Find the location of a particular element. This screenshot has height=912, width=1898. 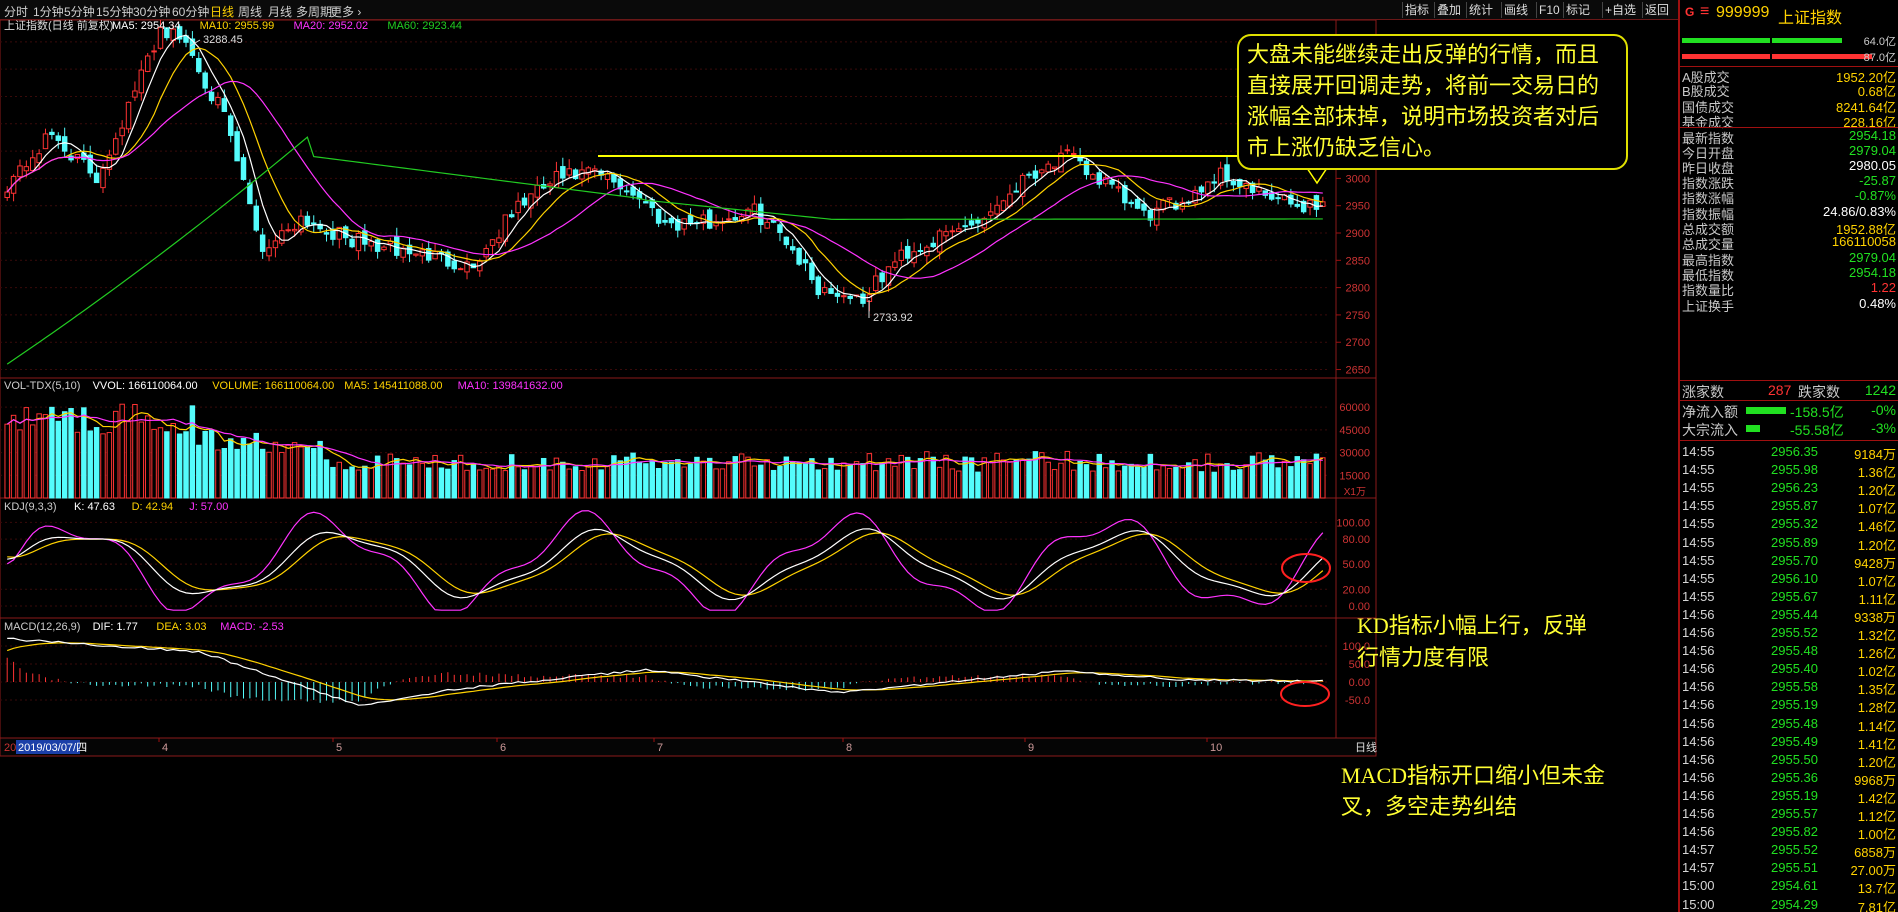

tick-time: 14:56 is located at coordinates (1698, 687).